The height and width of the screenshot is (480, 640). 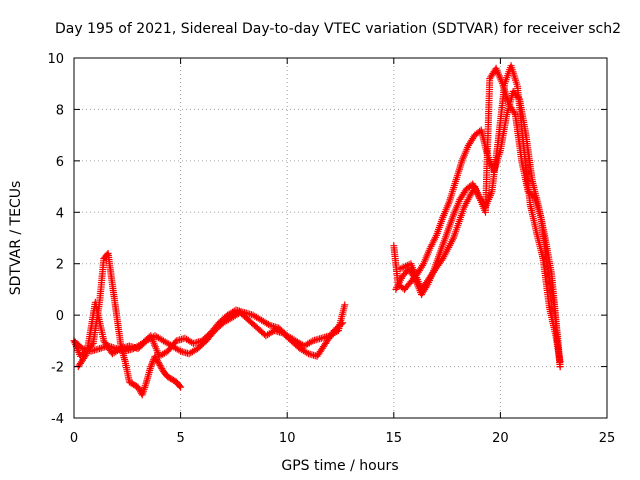 What do you see at coordinates (500, 438) in the screenshot?
I see `x-tick-label-4: 20` at bounding box center [500, 438].